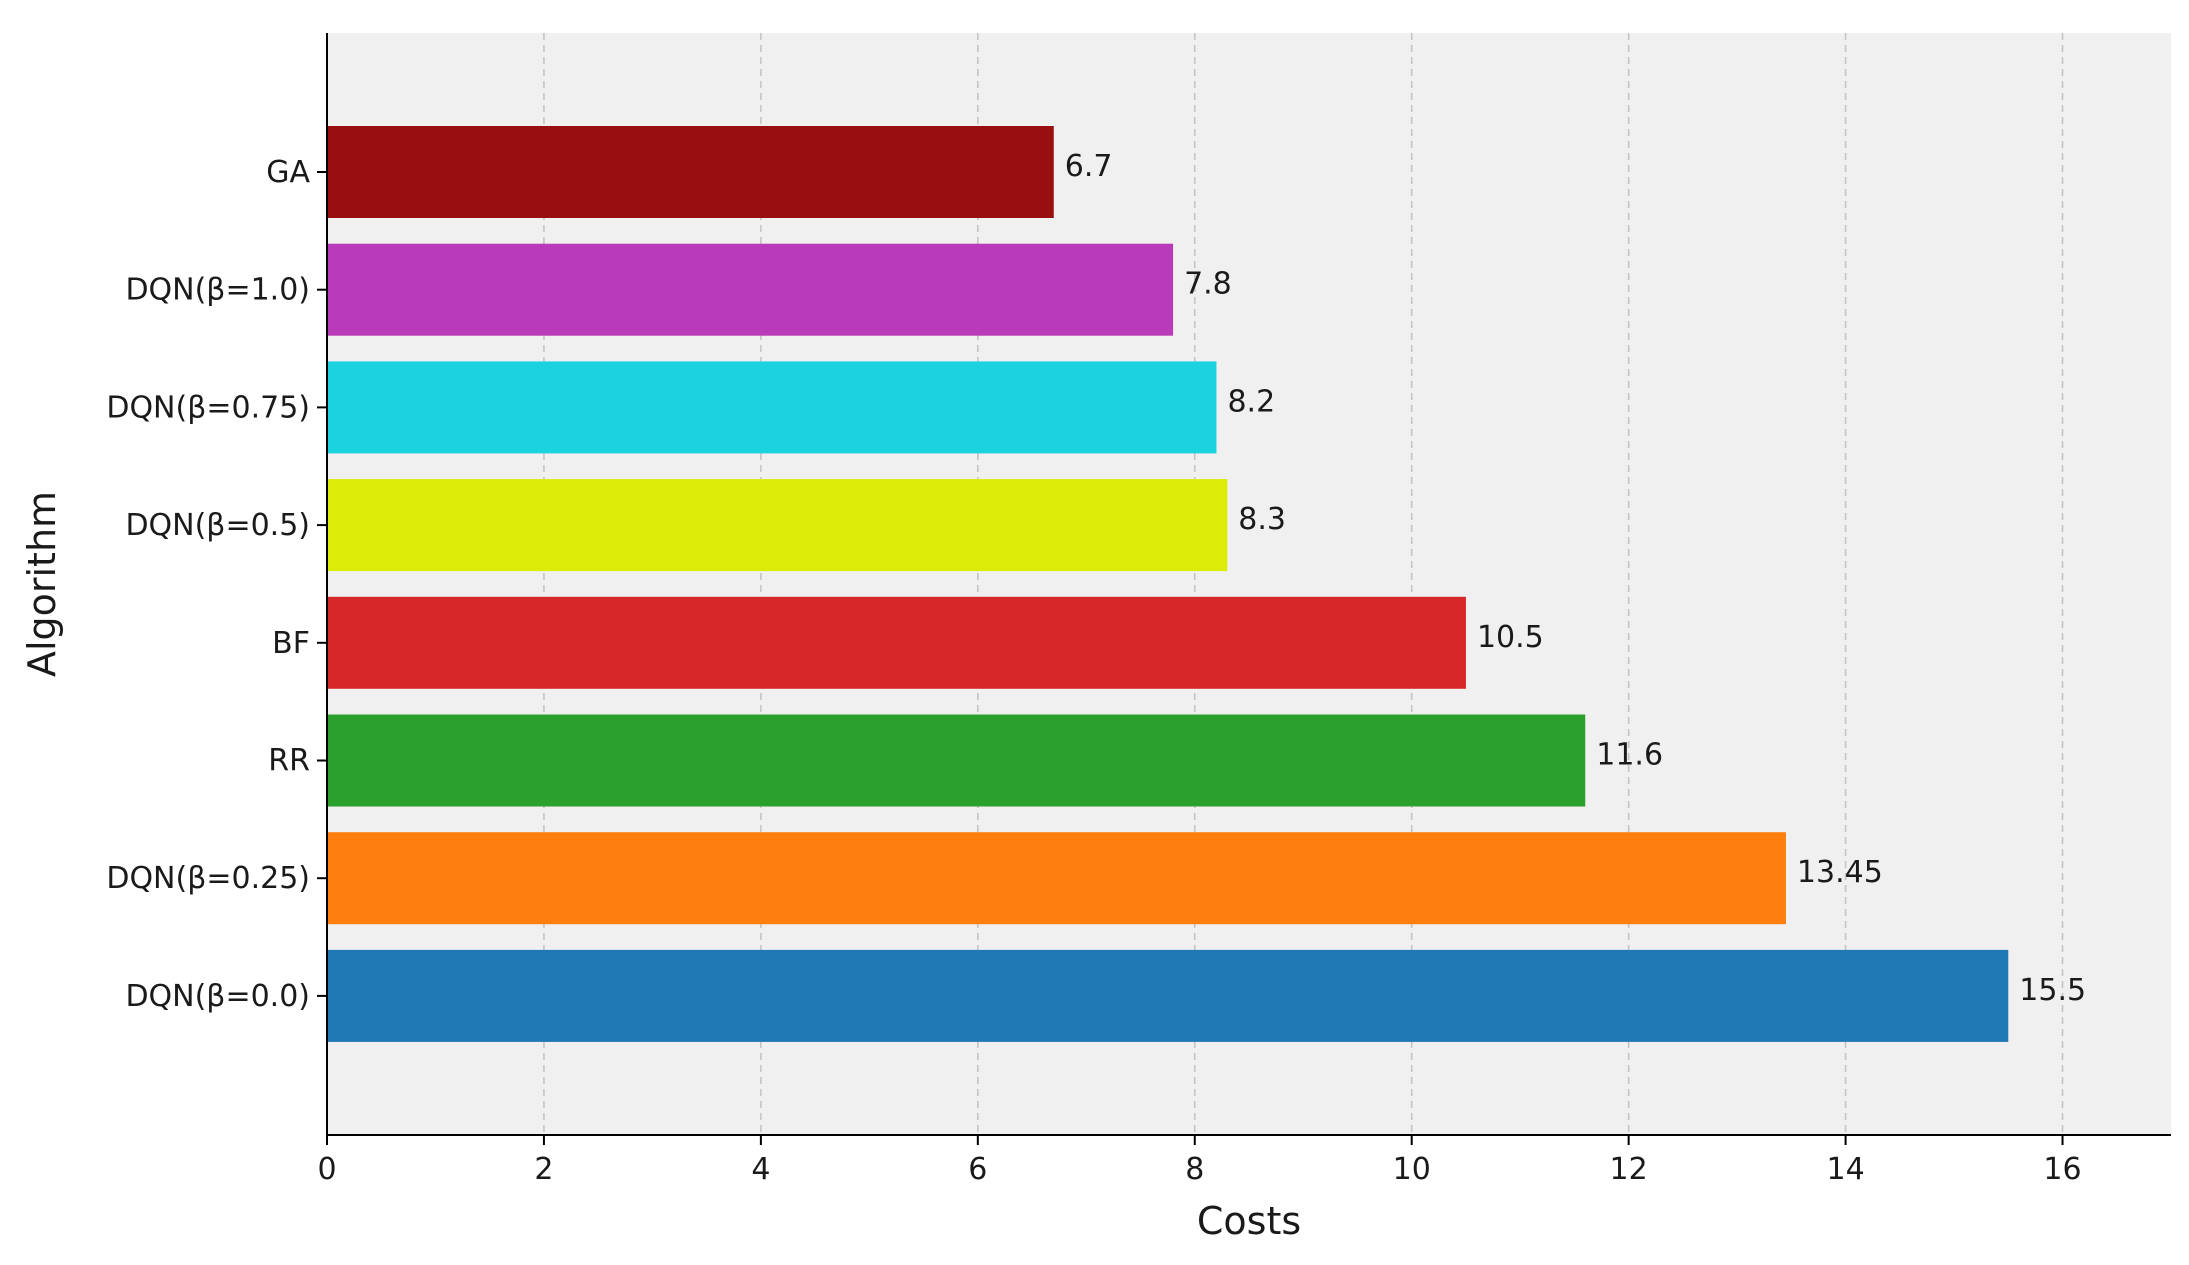  I want to click on x-tick-label: 8, so click(1194, 1169).